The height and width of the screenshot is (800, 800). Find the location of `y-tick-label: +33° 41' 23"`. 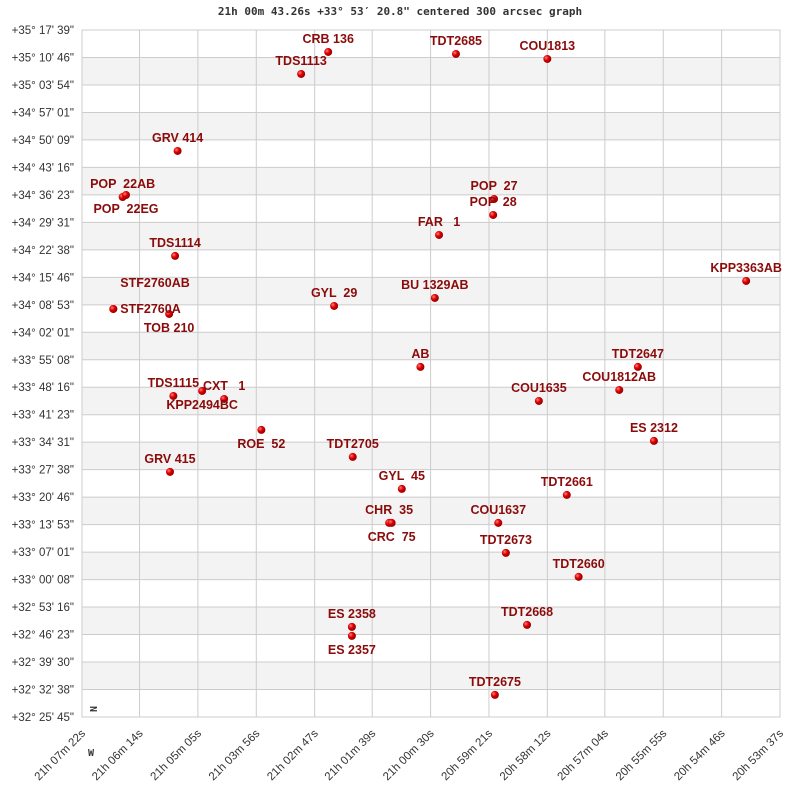

y-tick-label: +33° 41' 23" is located at coordinates (43, 416).